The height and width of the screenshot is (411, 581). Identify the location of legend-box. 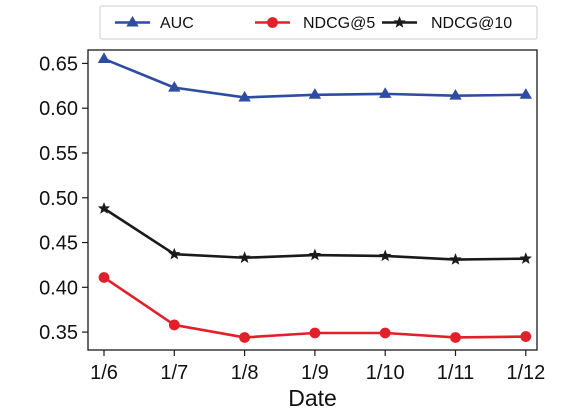
(318, 22).